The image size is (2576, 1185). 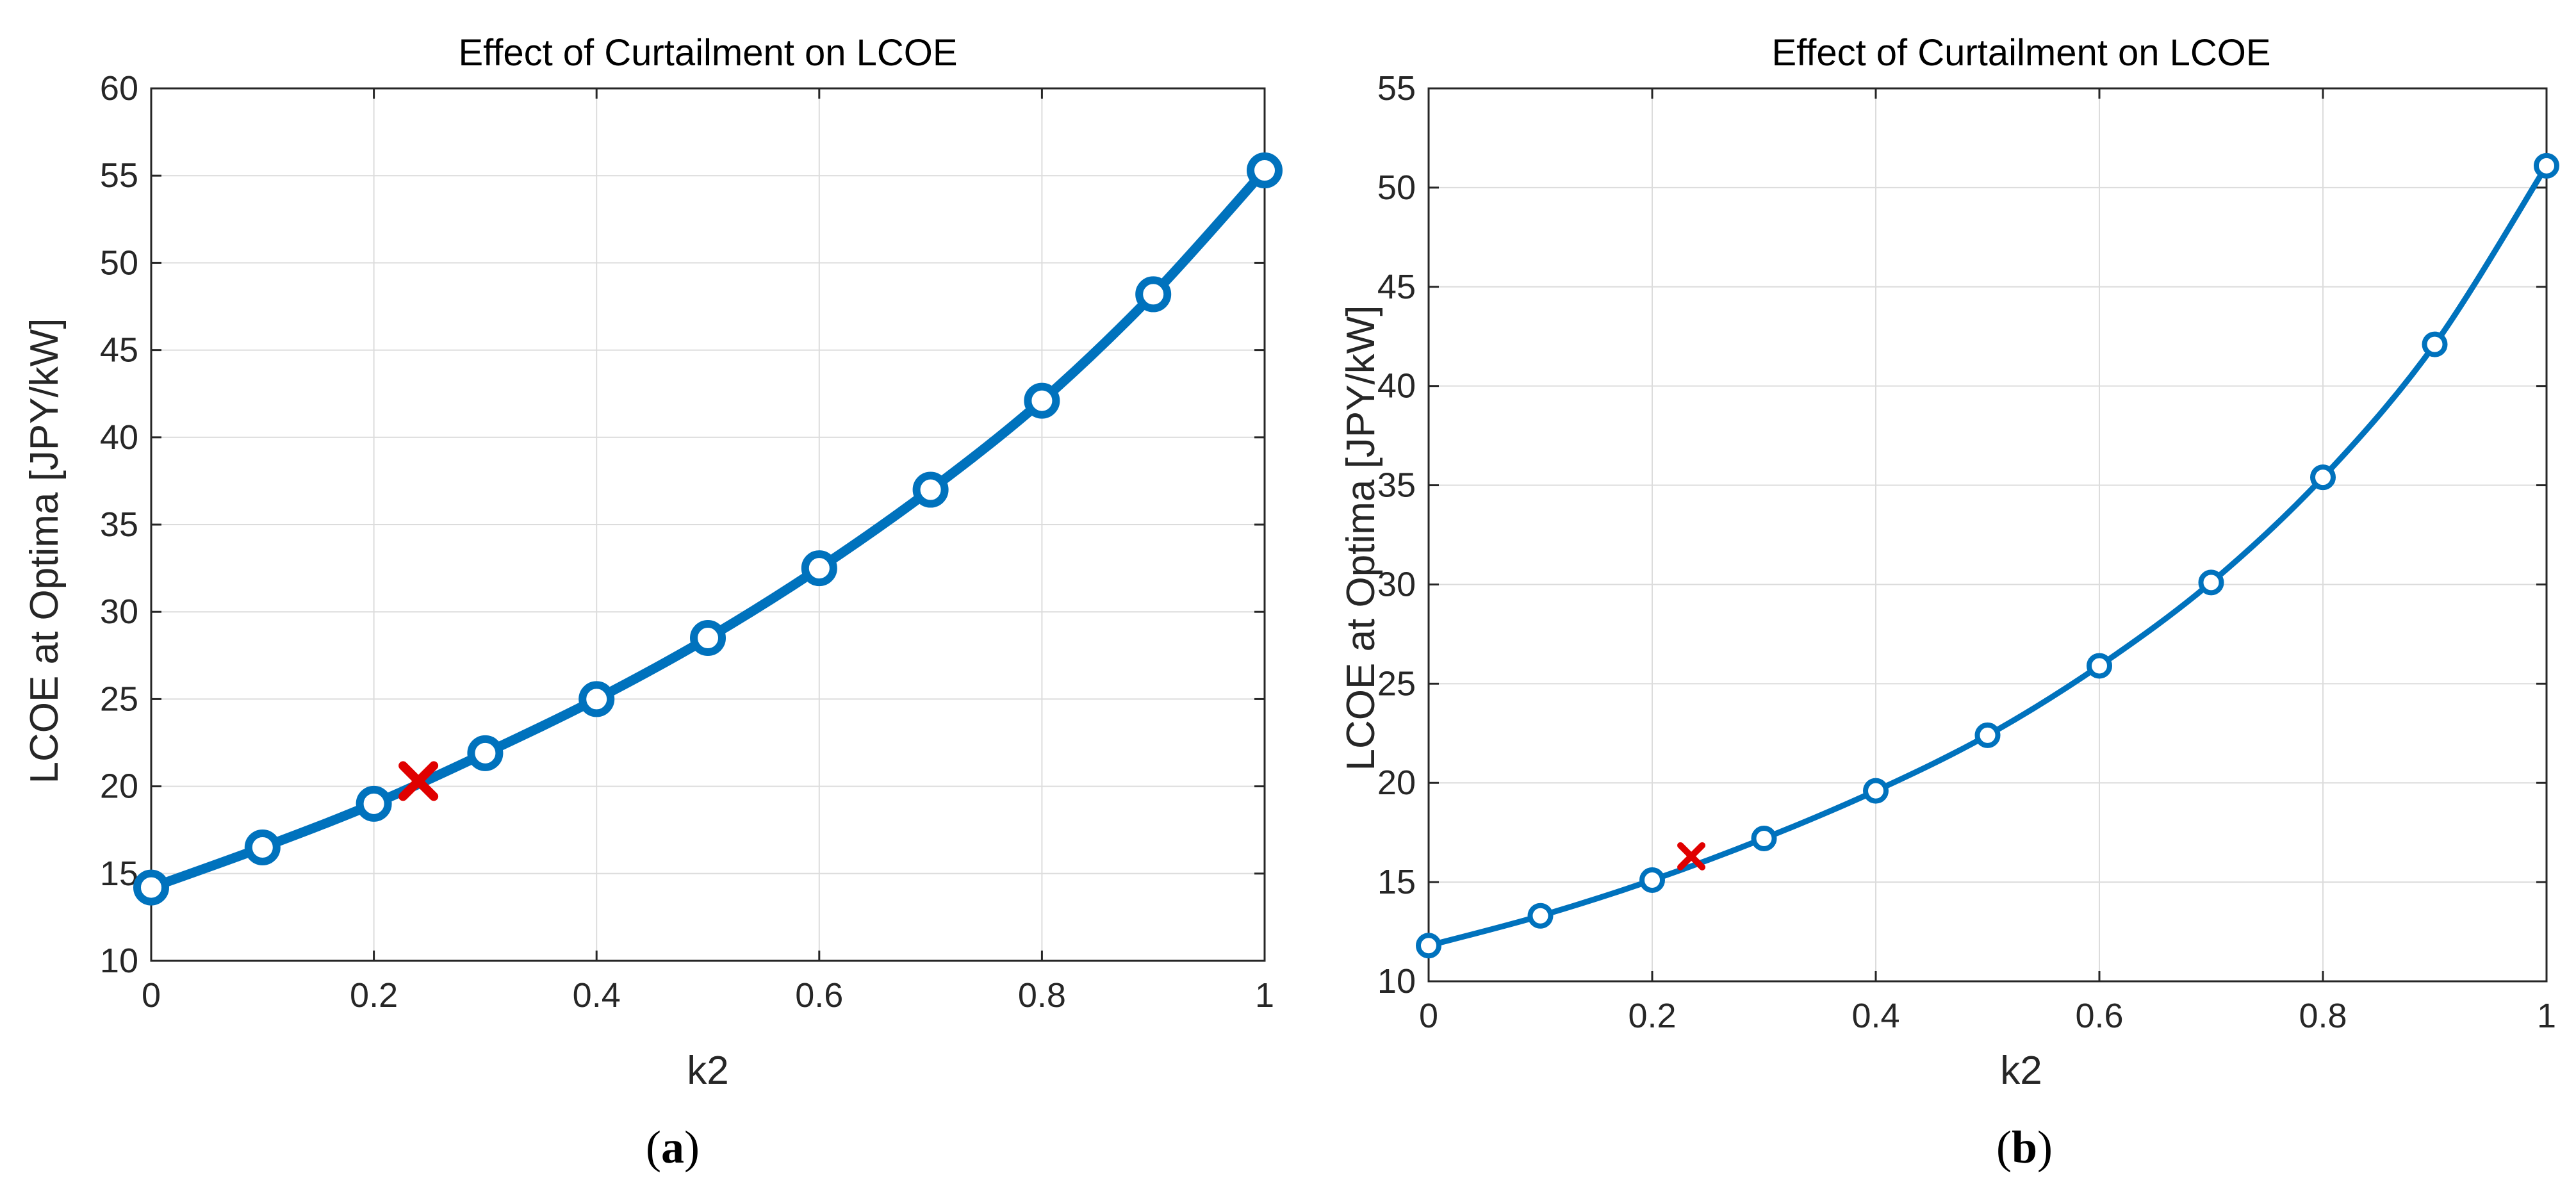 I want to click on caption-b: (b), so click(x=2024, y=1147).